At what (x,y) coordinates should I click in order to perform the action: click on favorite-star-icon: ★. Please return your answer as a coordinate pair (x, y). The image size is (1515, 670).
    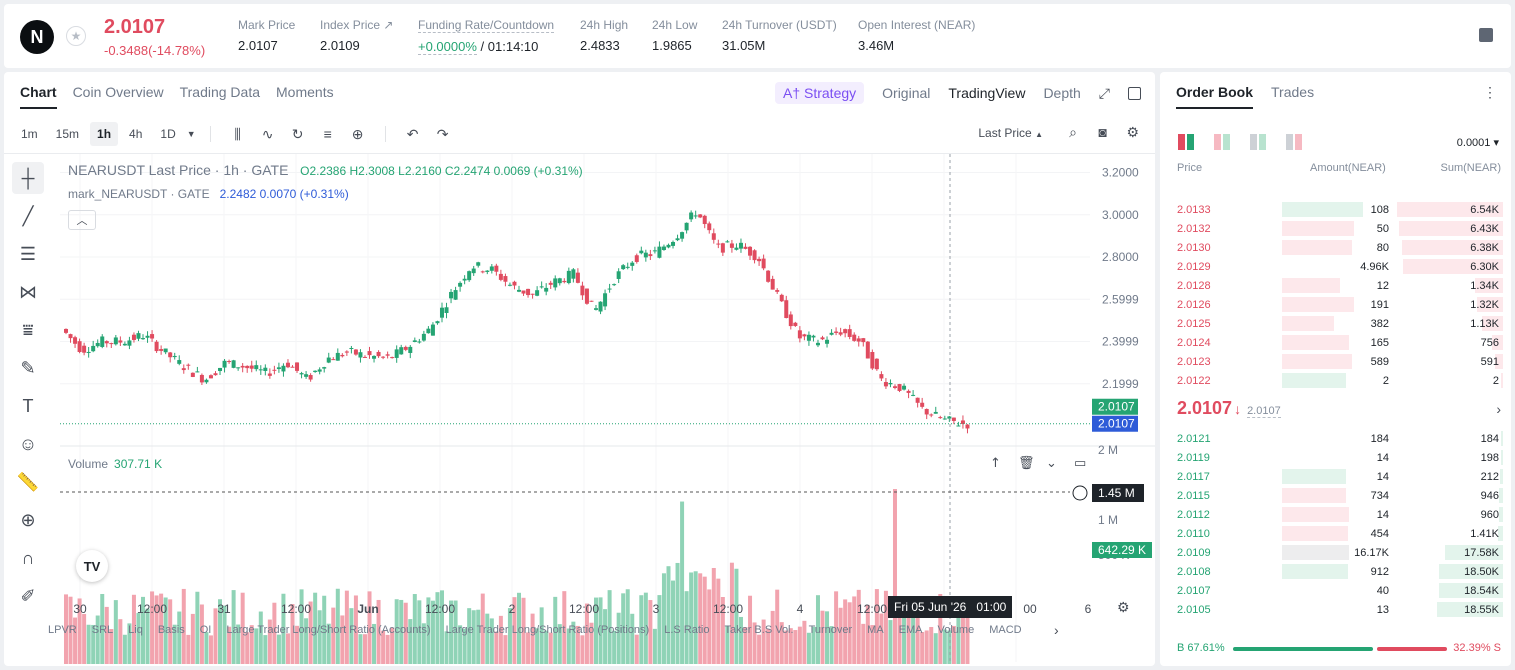
    Looking at the image, I should click on (76, 36).